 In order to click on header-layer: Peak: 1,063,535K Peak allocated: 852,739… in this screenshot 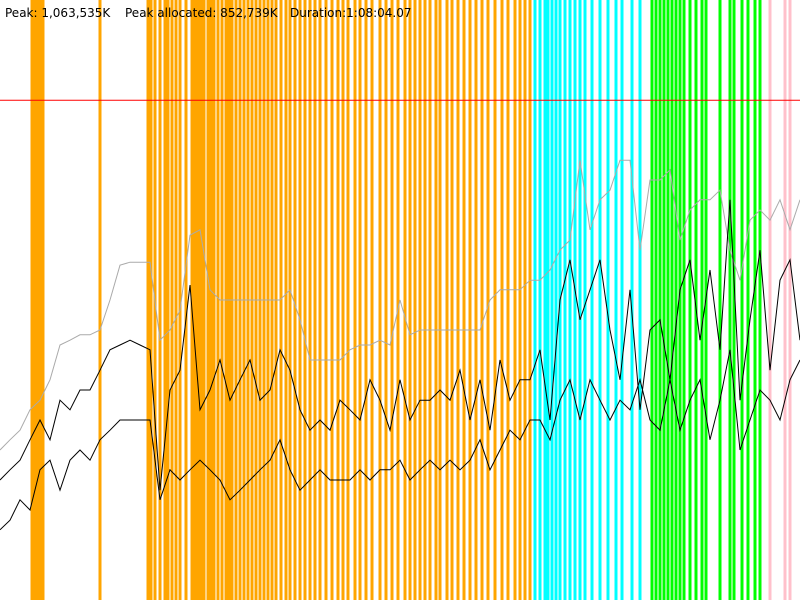, I will do `click(208, 13)`.